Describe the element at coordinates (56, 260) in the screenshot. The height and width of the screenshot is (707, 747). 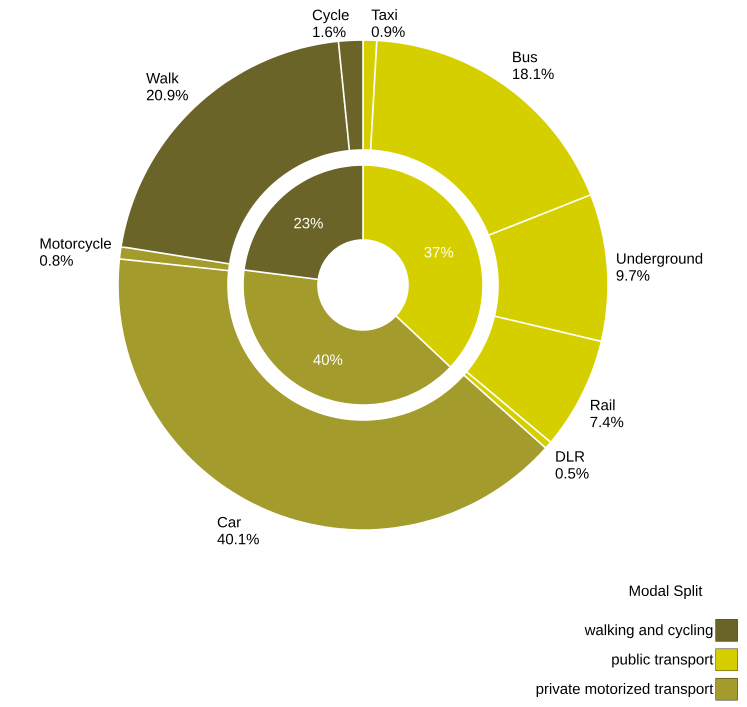
I see `data-label: 0.8%` at that location.